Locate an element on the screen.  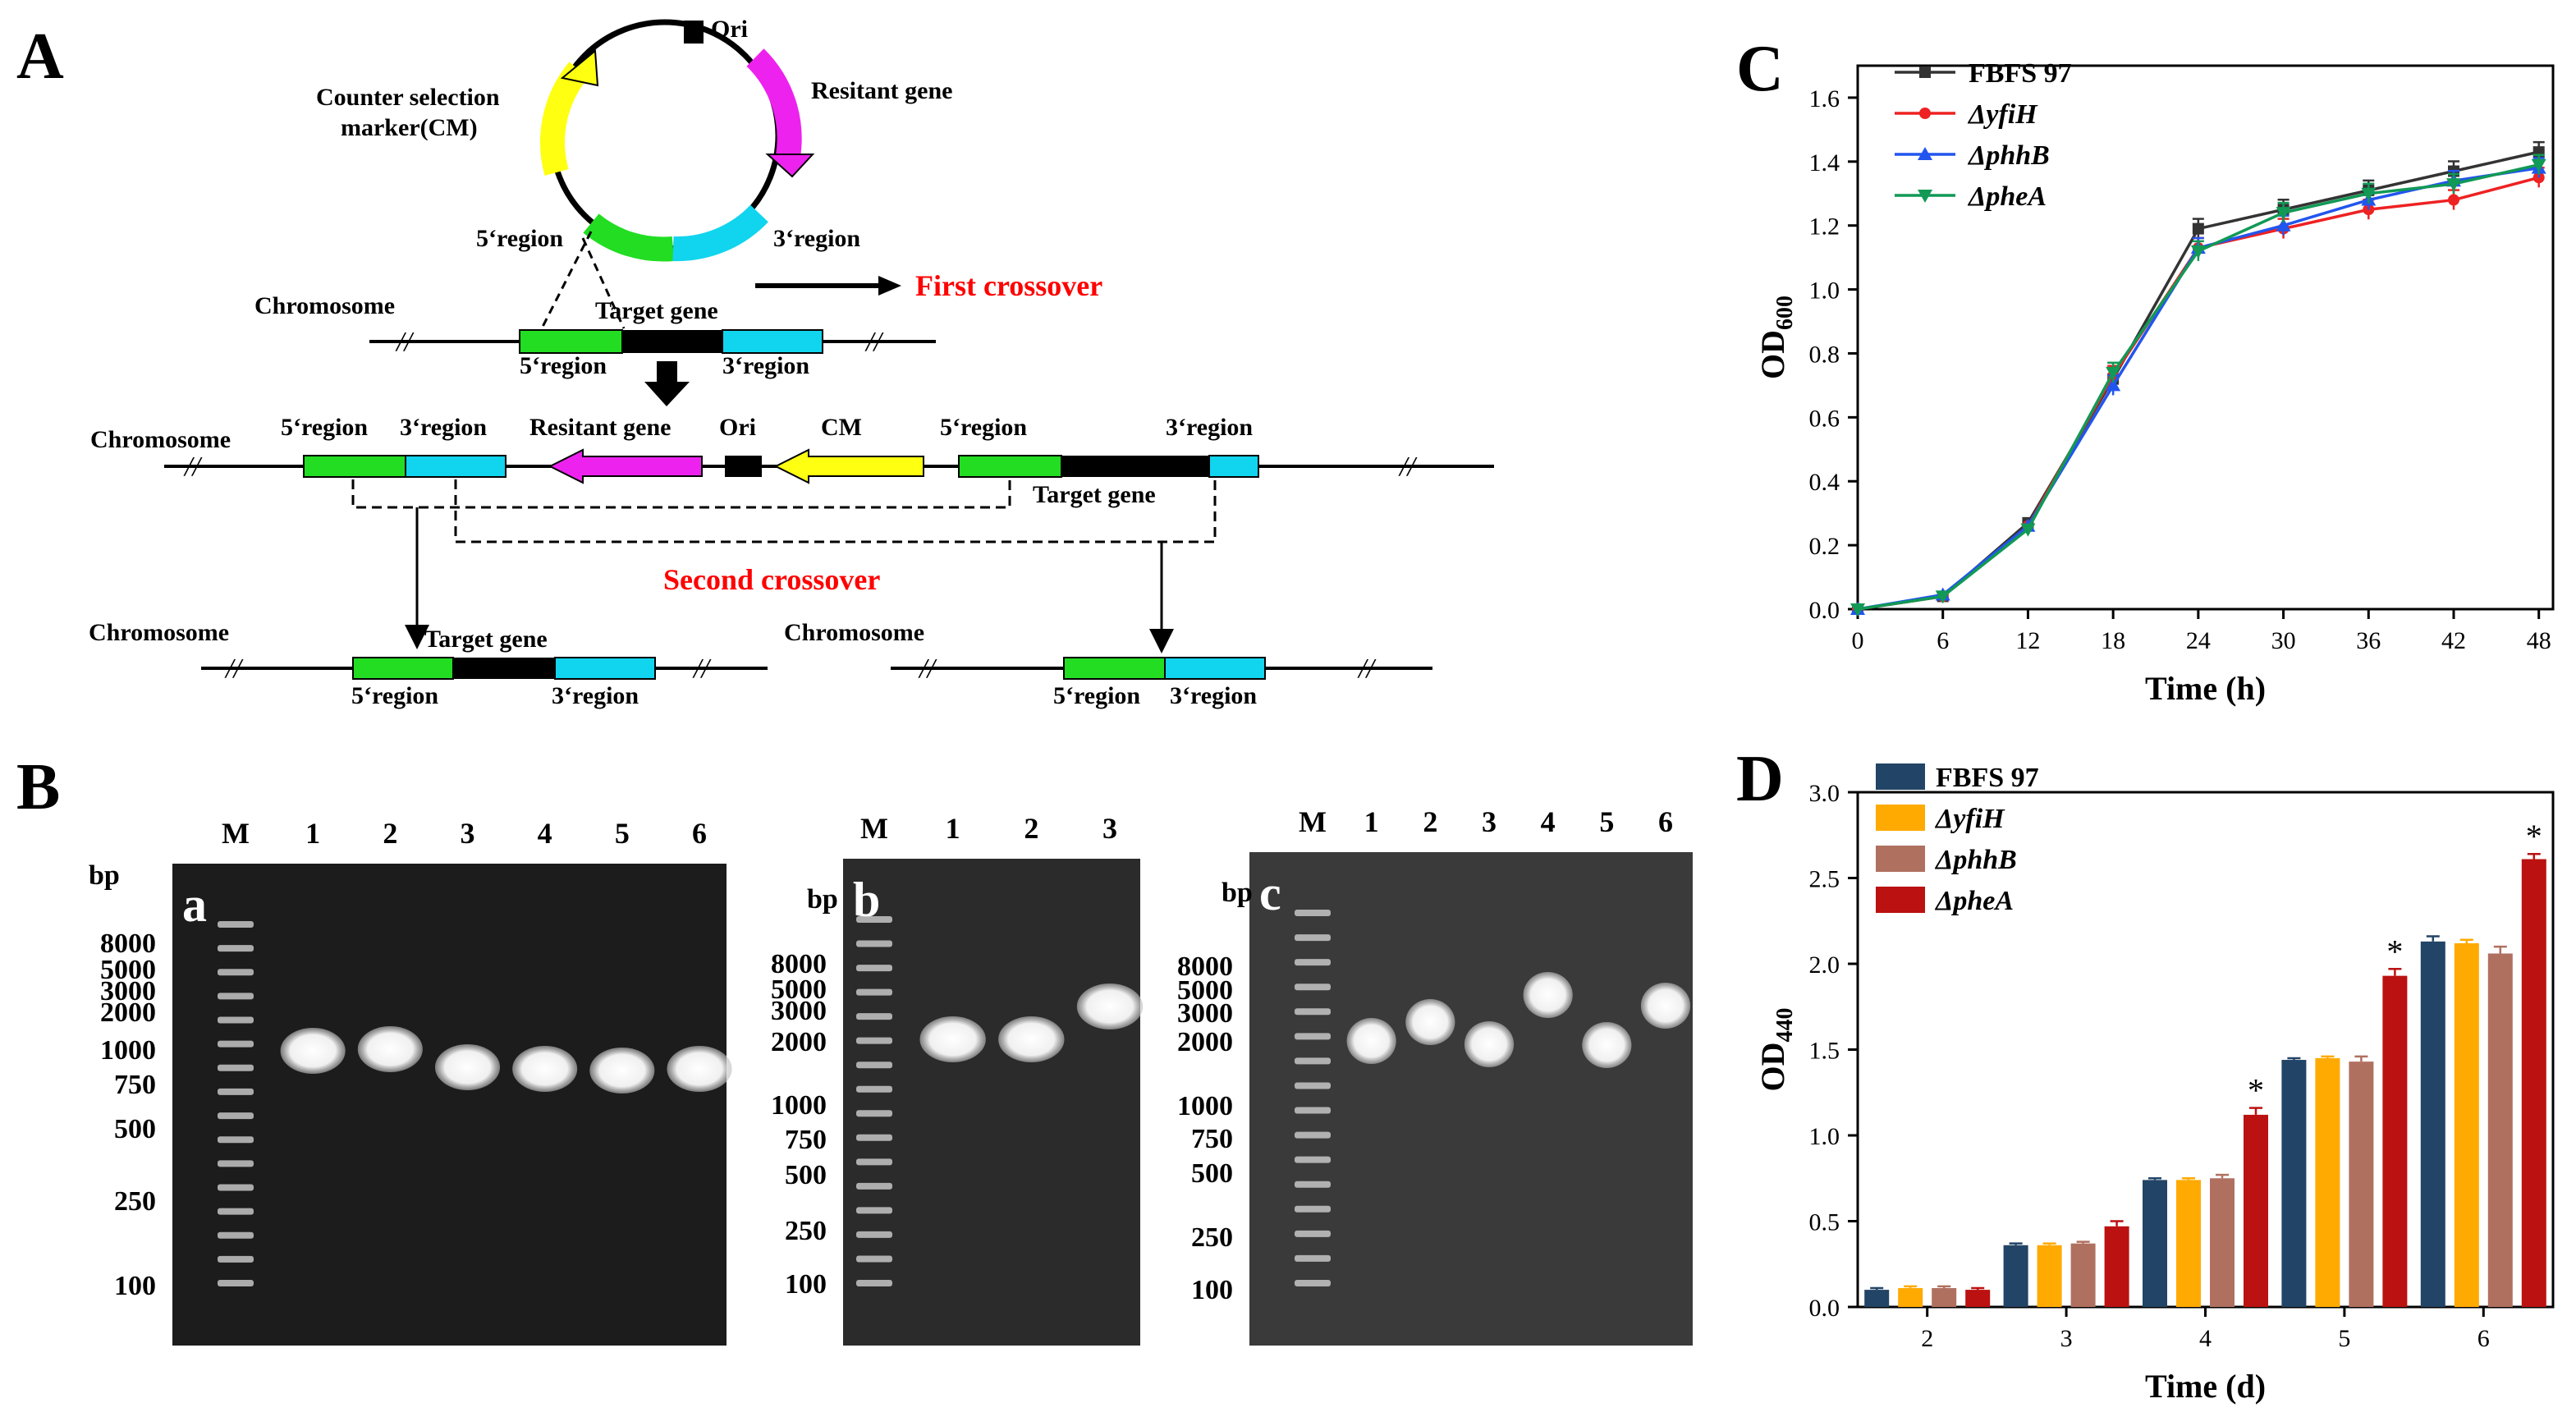
gel-lane-label: 5 is located at coordinates (622, 833).